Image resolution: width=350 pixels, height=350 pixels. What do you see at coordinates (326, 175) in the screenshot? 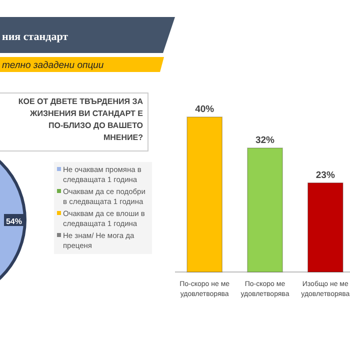
I see `data-label: 23%` at bounding box center [326, 175].